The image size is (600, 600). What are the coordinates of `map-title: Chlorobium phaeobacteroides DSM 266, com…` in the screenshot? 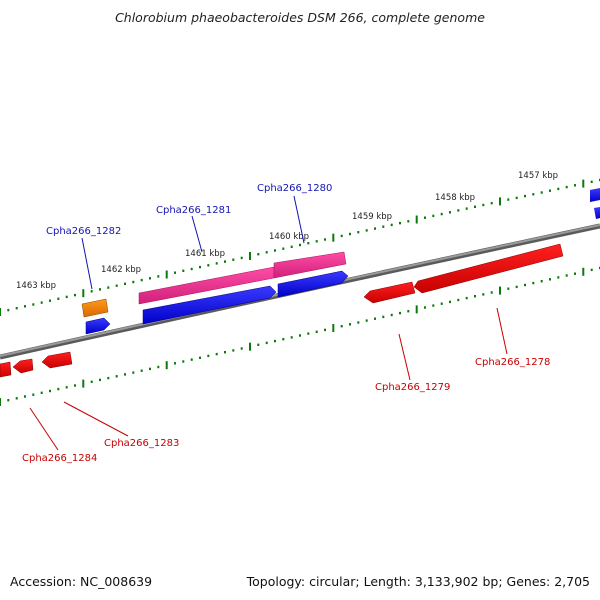 It's located at (300, 17).